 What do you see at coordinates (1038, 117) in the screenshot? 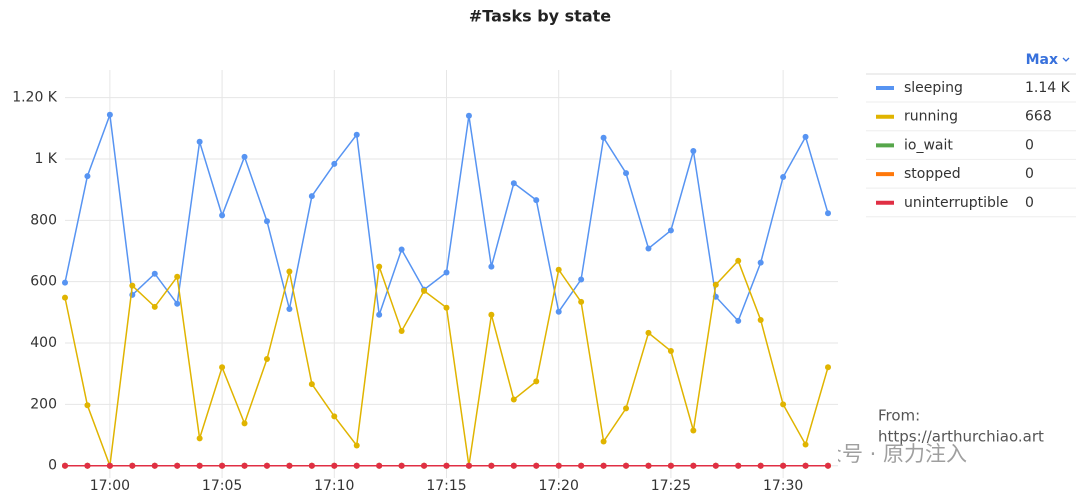
I see `legend-value: 668` at bounding box center [1038, 117].